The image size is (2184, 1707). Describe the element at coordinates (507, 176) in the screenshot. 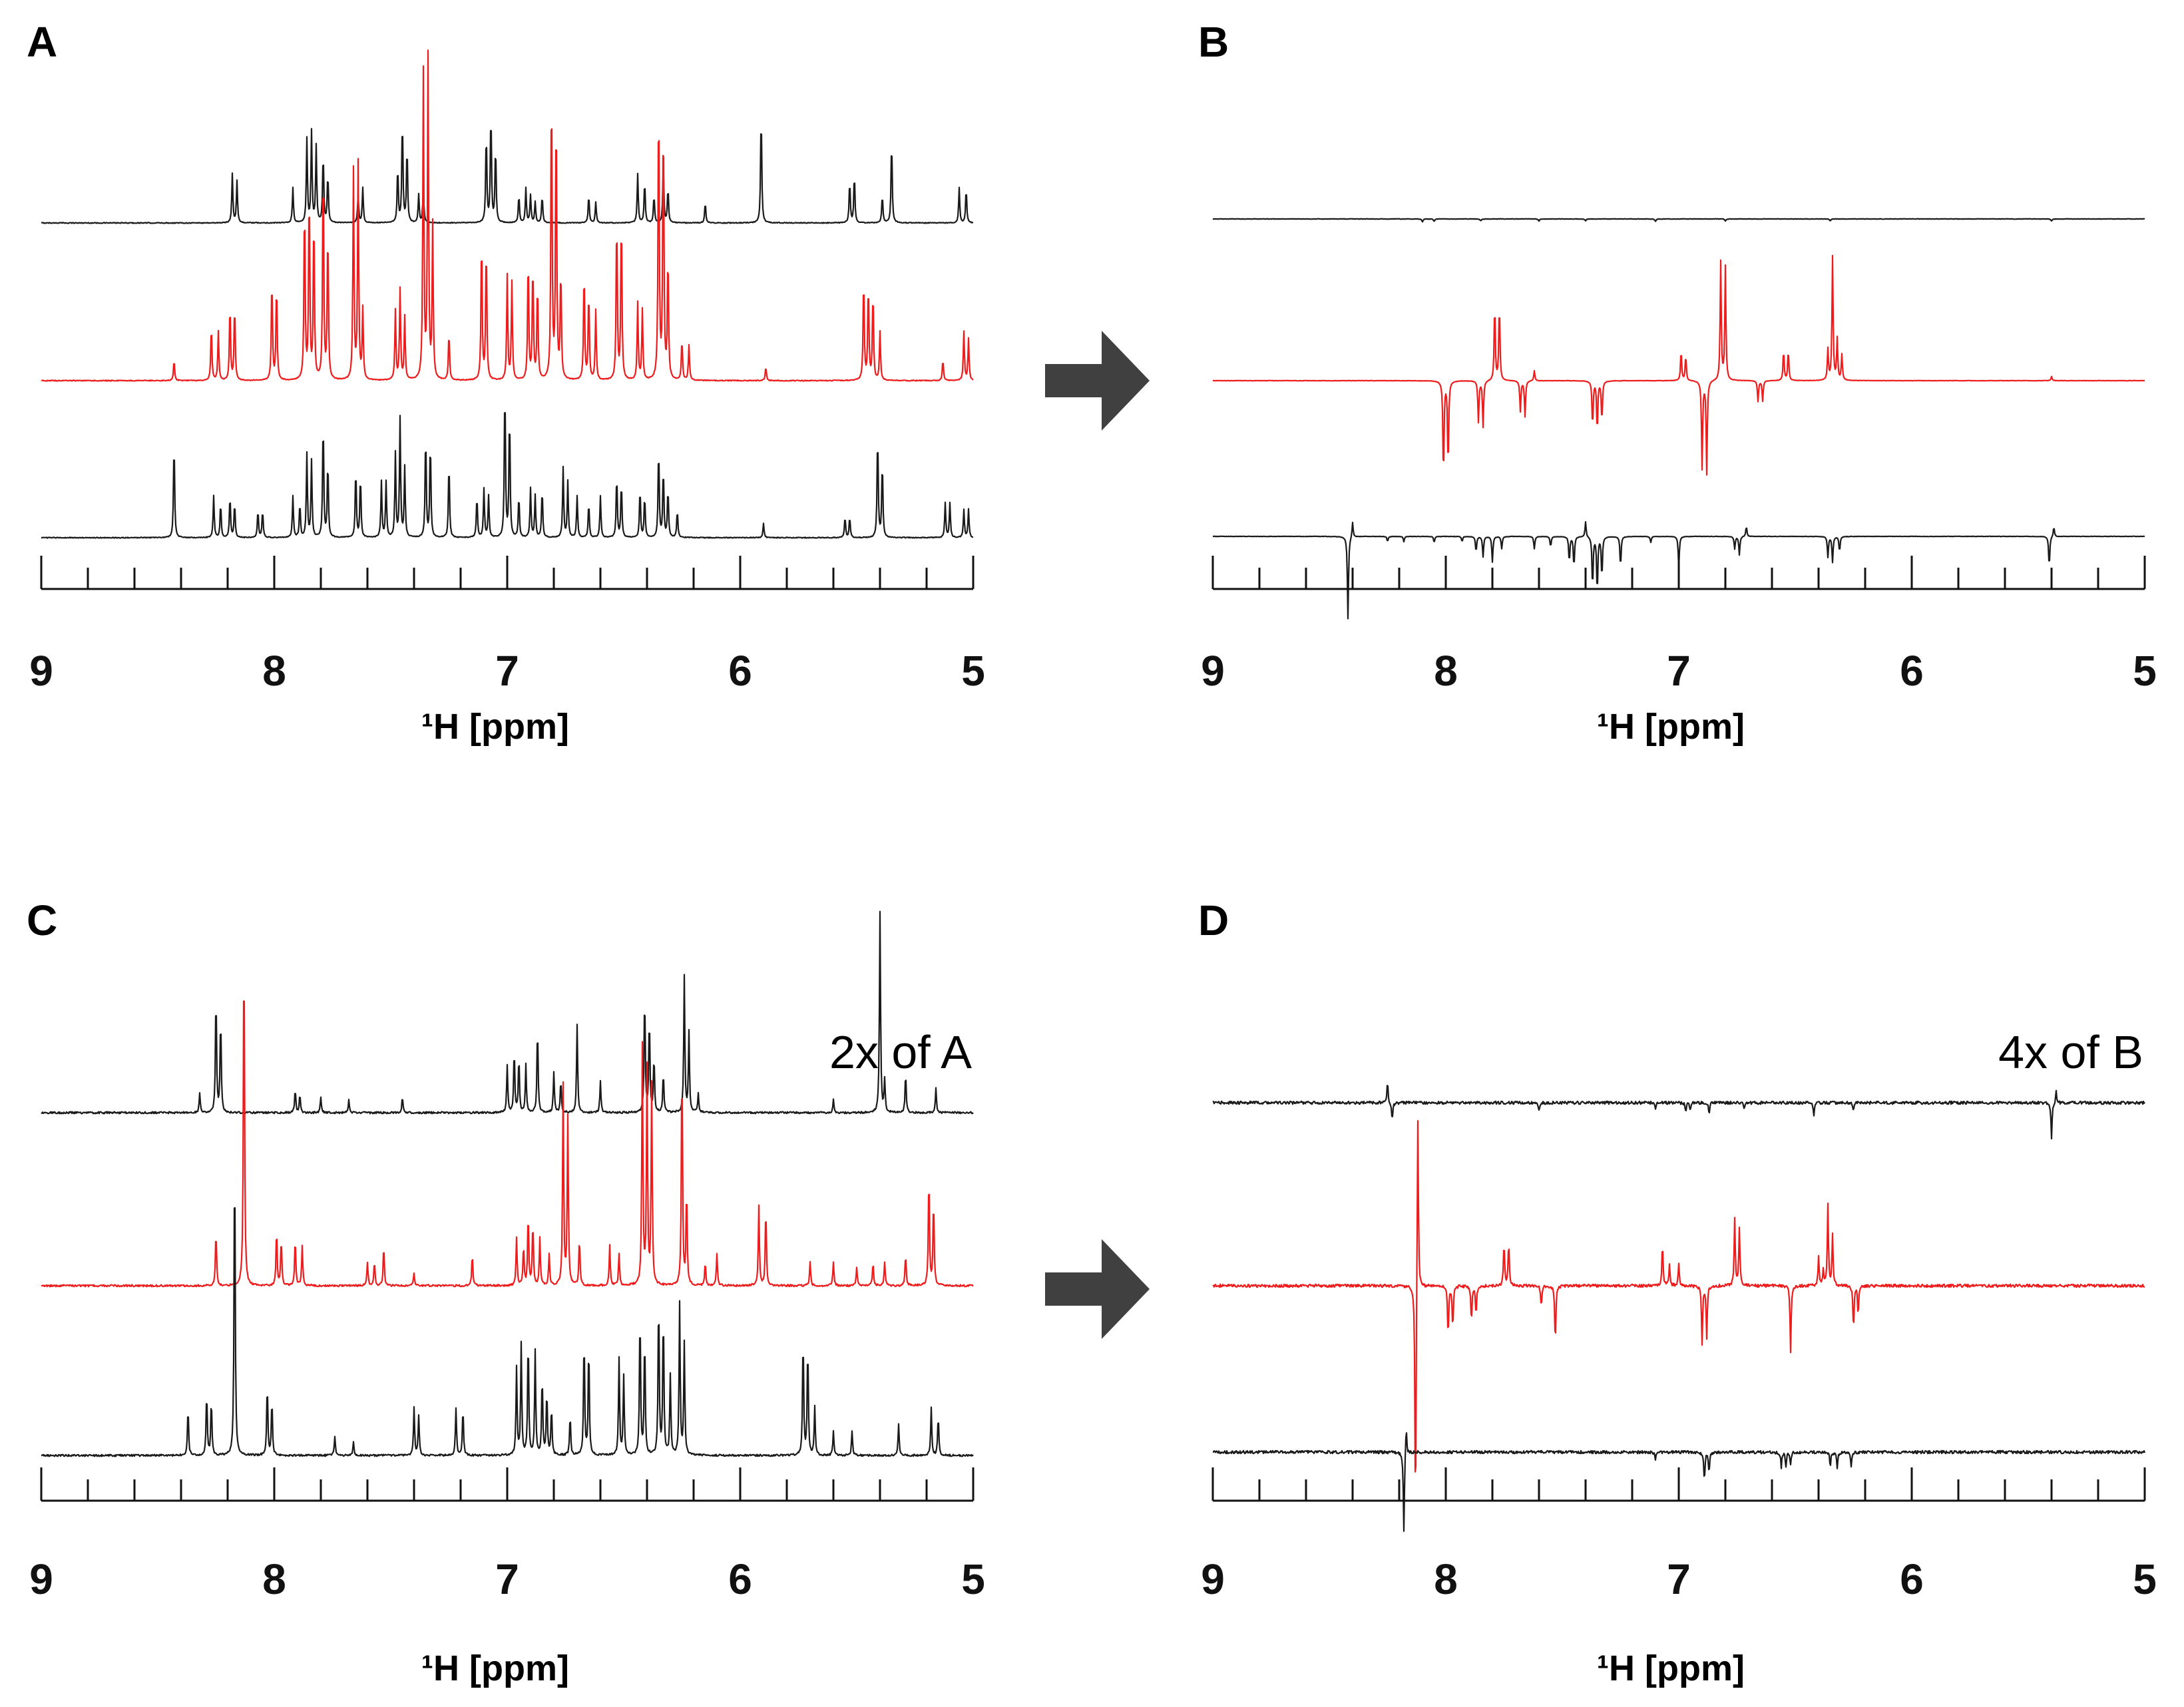

I see `panel-a-spectrum-top` at that location.